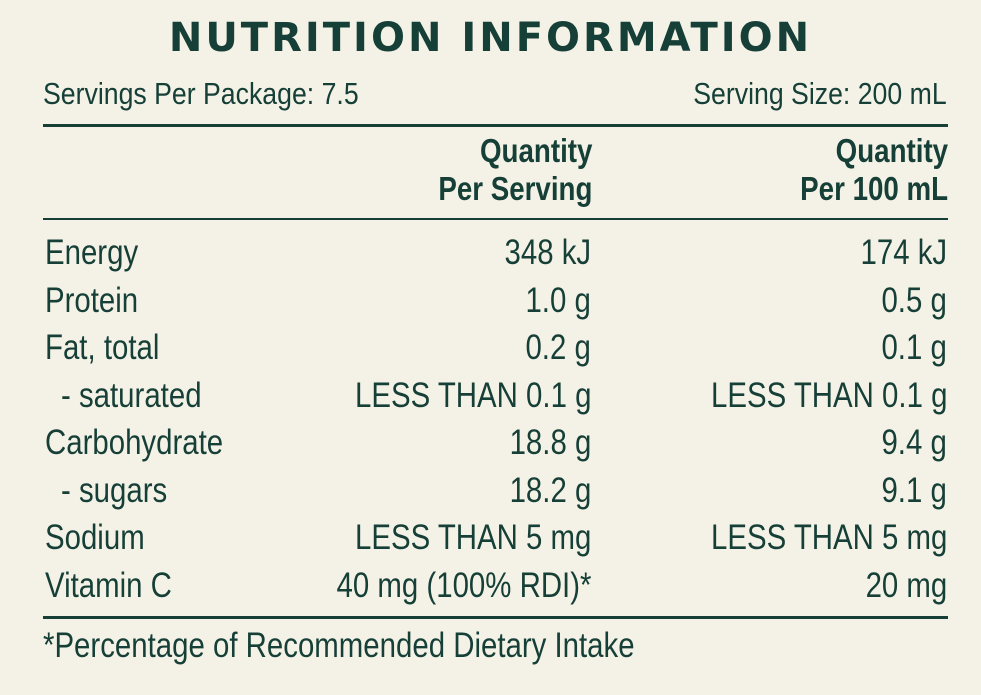 The image size is (981, 695). What do you see at coordinates (495, 125) in the screenshot?
I see `top-divider` at bounding box center [495, 125].